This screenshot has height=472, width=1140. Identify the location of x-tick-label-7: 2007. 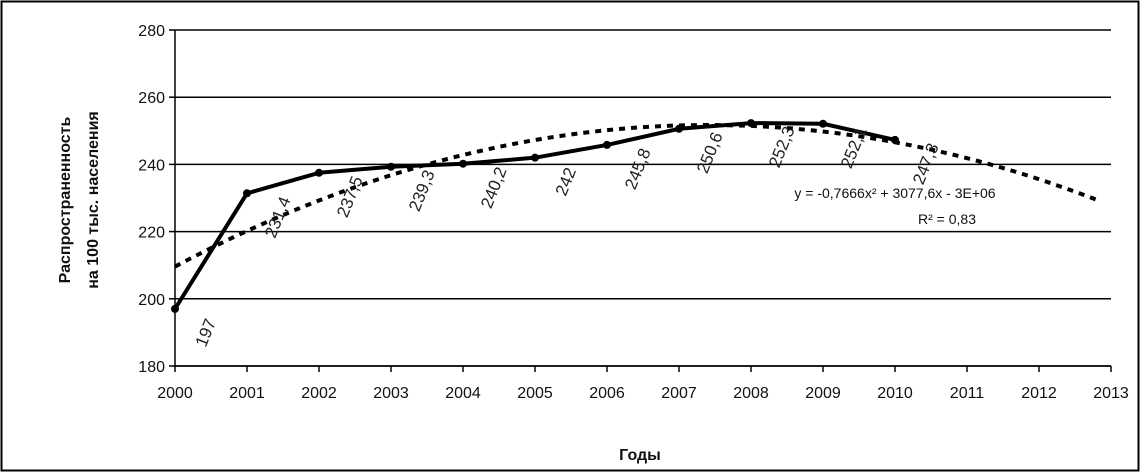
(679, 393).